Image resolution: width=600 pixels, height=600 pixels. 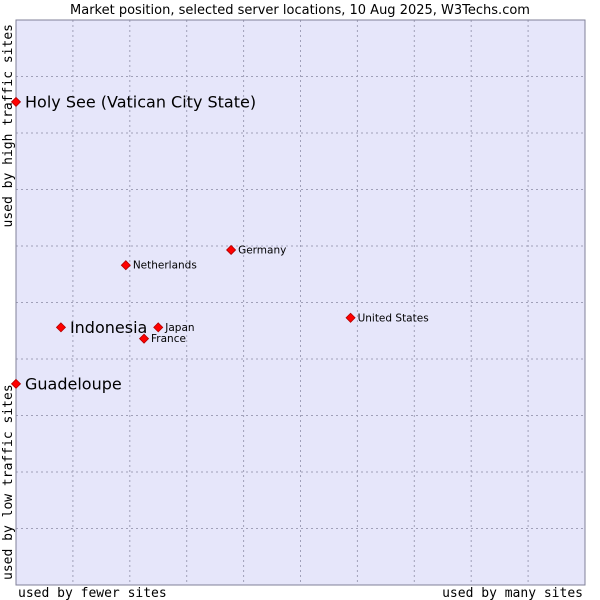 I want to click on point-japan: Japan, so click(x=174, y=328).